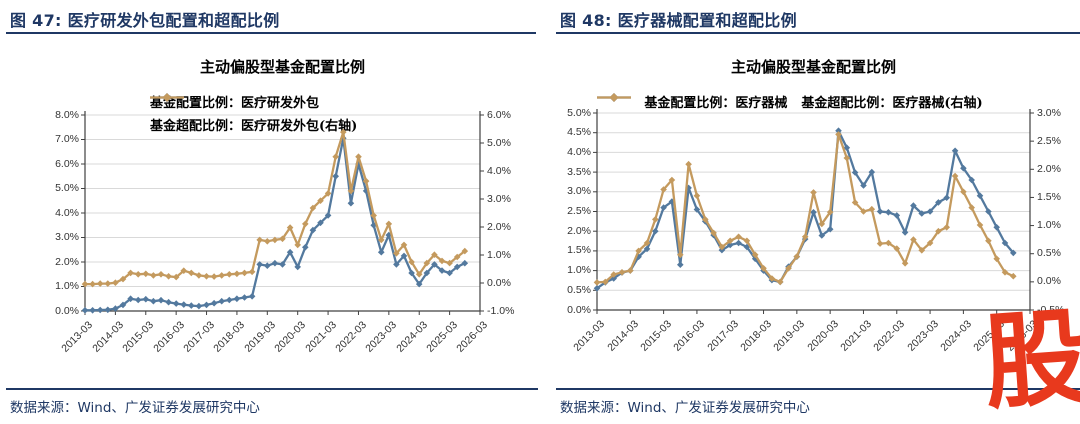  I want to click on y-axis-label-right: -0.5%, so click(1051, 309).